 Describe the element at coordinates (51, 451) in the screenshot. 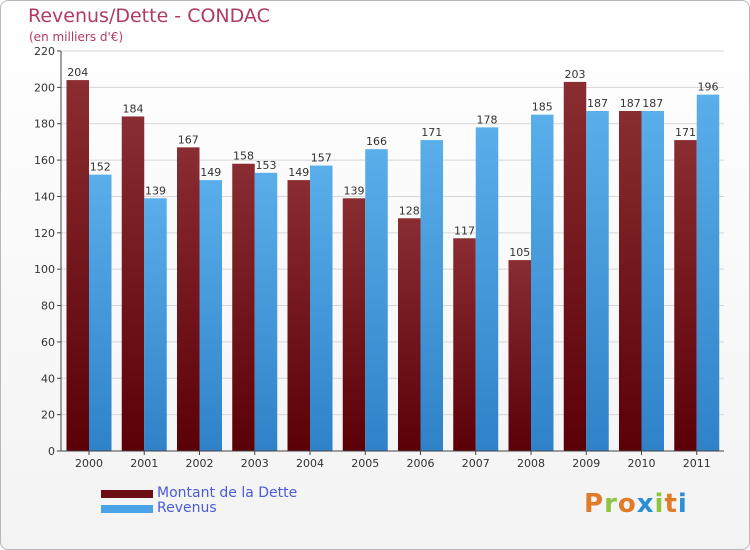

I see `y-tick-label: 0` at that location.